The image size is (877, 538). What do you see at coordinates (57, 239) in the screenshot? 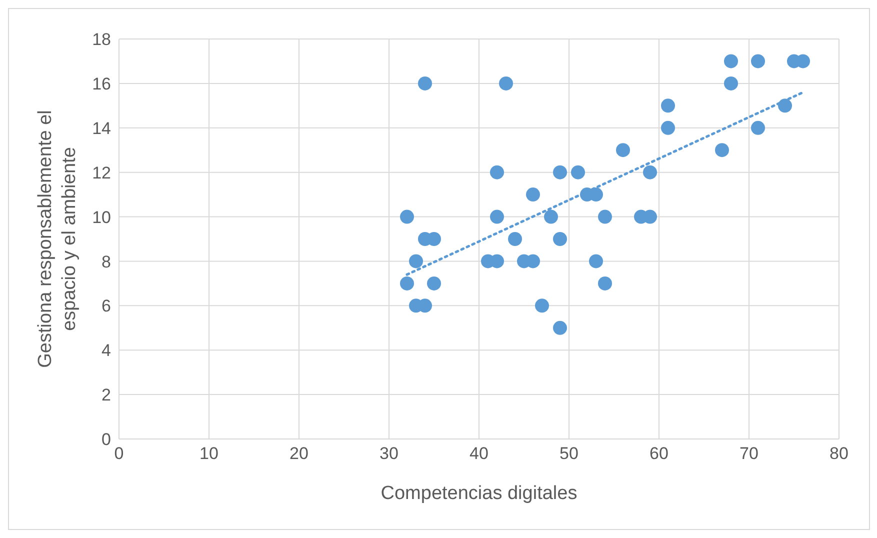
I see `y-axis-title: Gestiona responsablemente el espacio y el ambiente` at bounding box center [57, 239].